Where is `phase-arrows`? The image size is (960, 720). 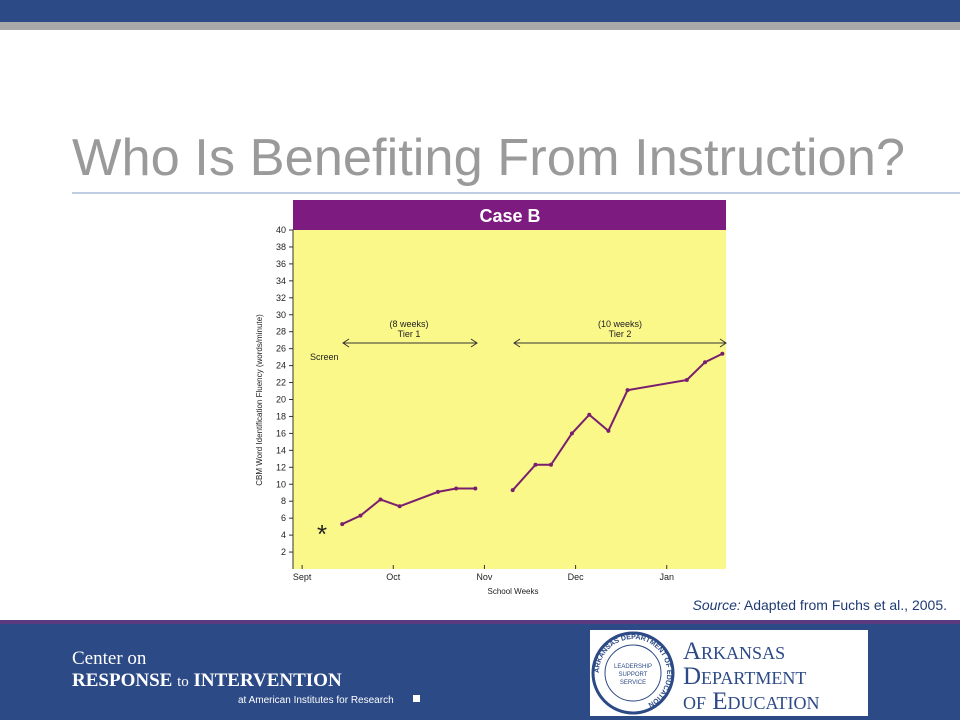
phase-arrows is located at coordinates (534, 343).